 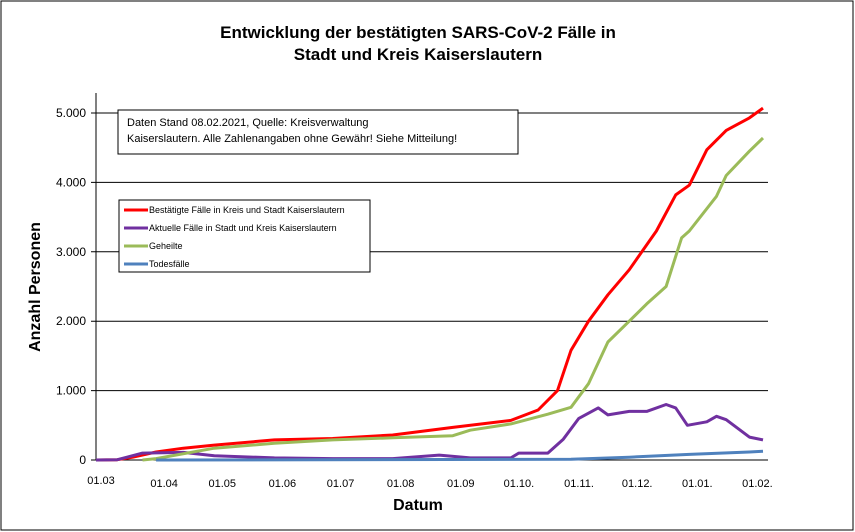 What do you see at coordinates (166, 246) in the screenshot?
I see `legend-label: Geheilte` at bounding box center [166, 246].